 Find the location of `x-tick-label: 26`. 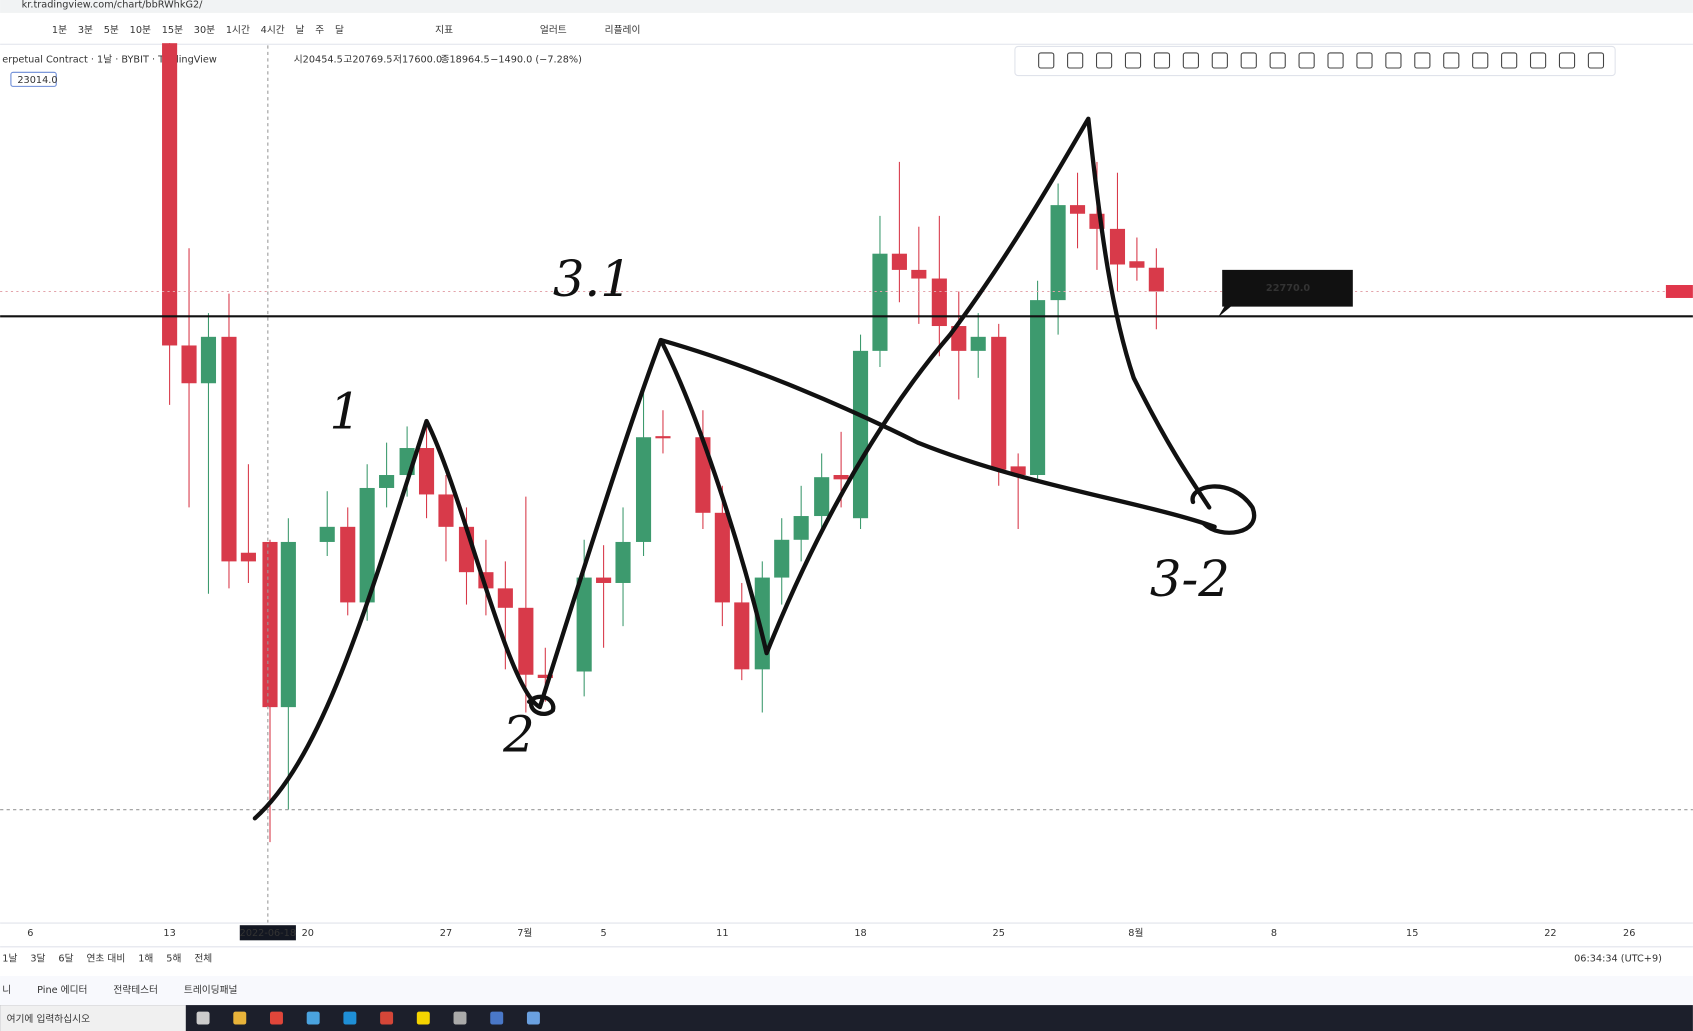

x-tick-label: 26 is located at coordinates (1629, 933).